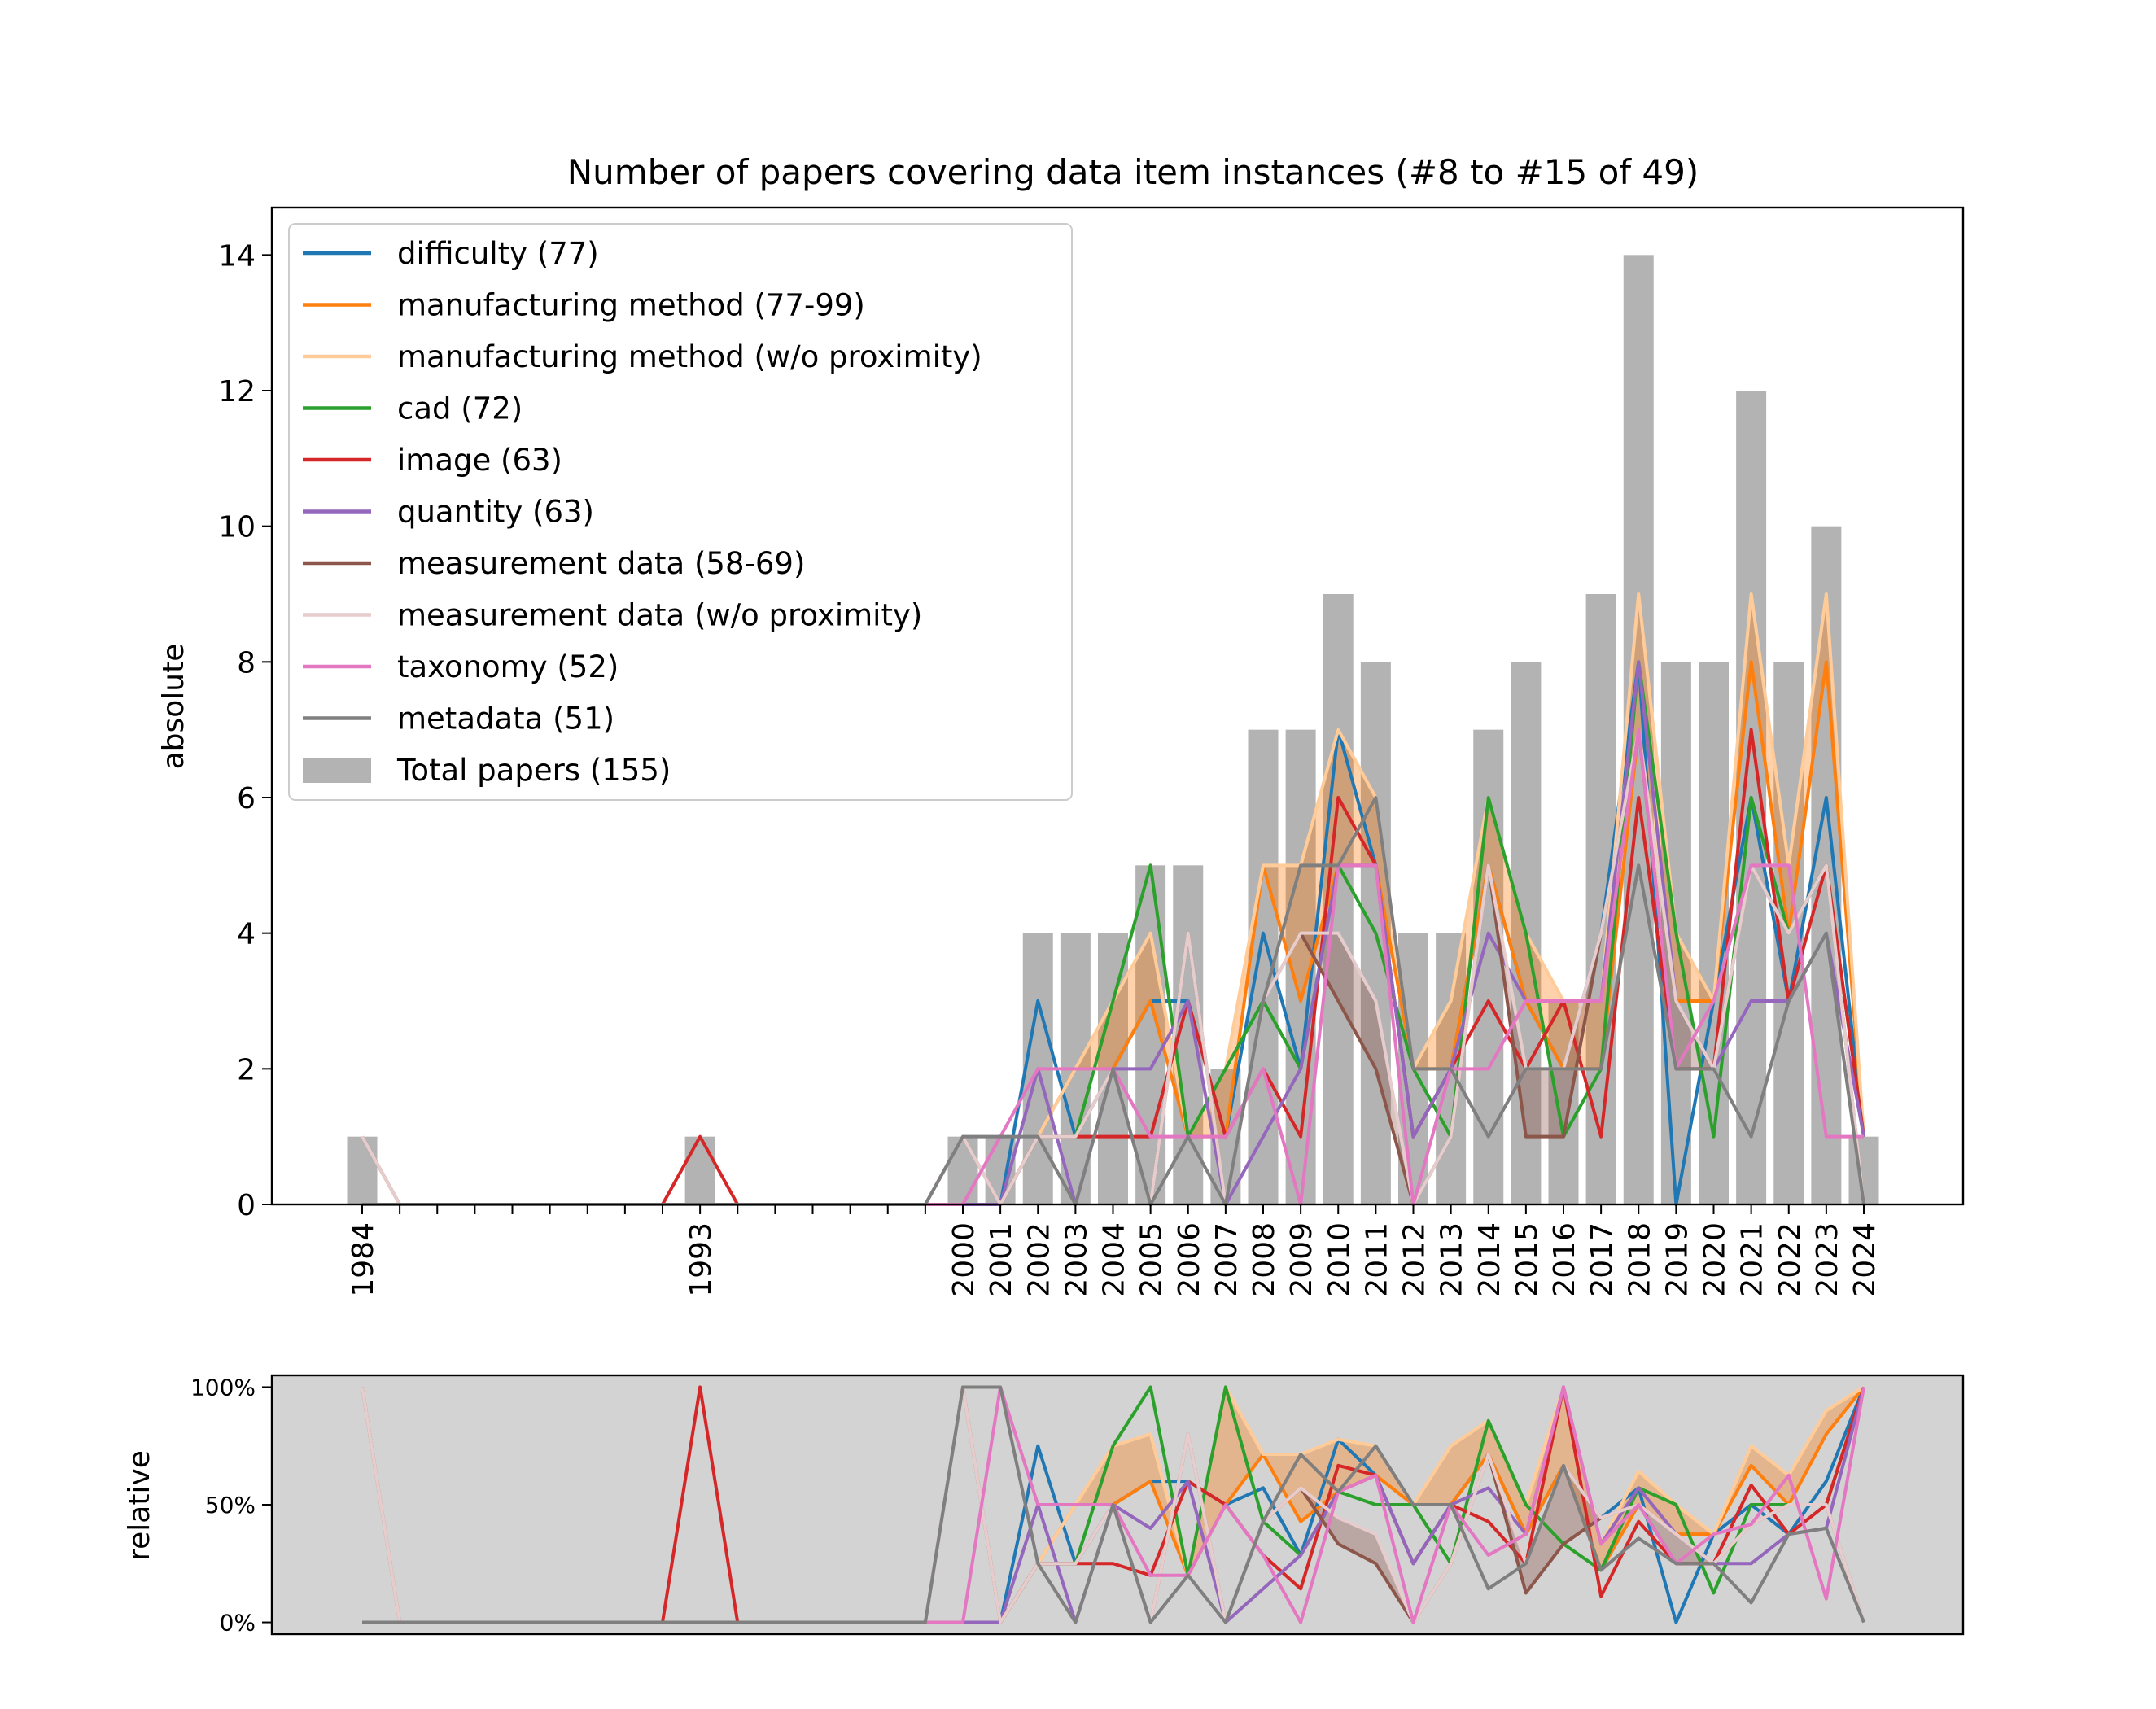 The width and height of the screenshot is (2156, 1709). What do you see at coordinates (246, 934) in the screenshot?
I see `y-tick-label: 4` at bounding box center [246, 934].